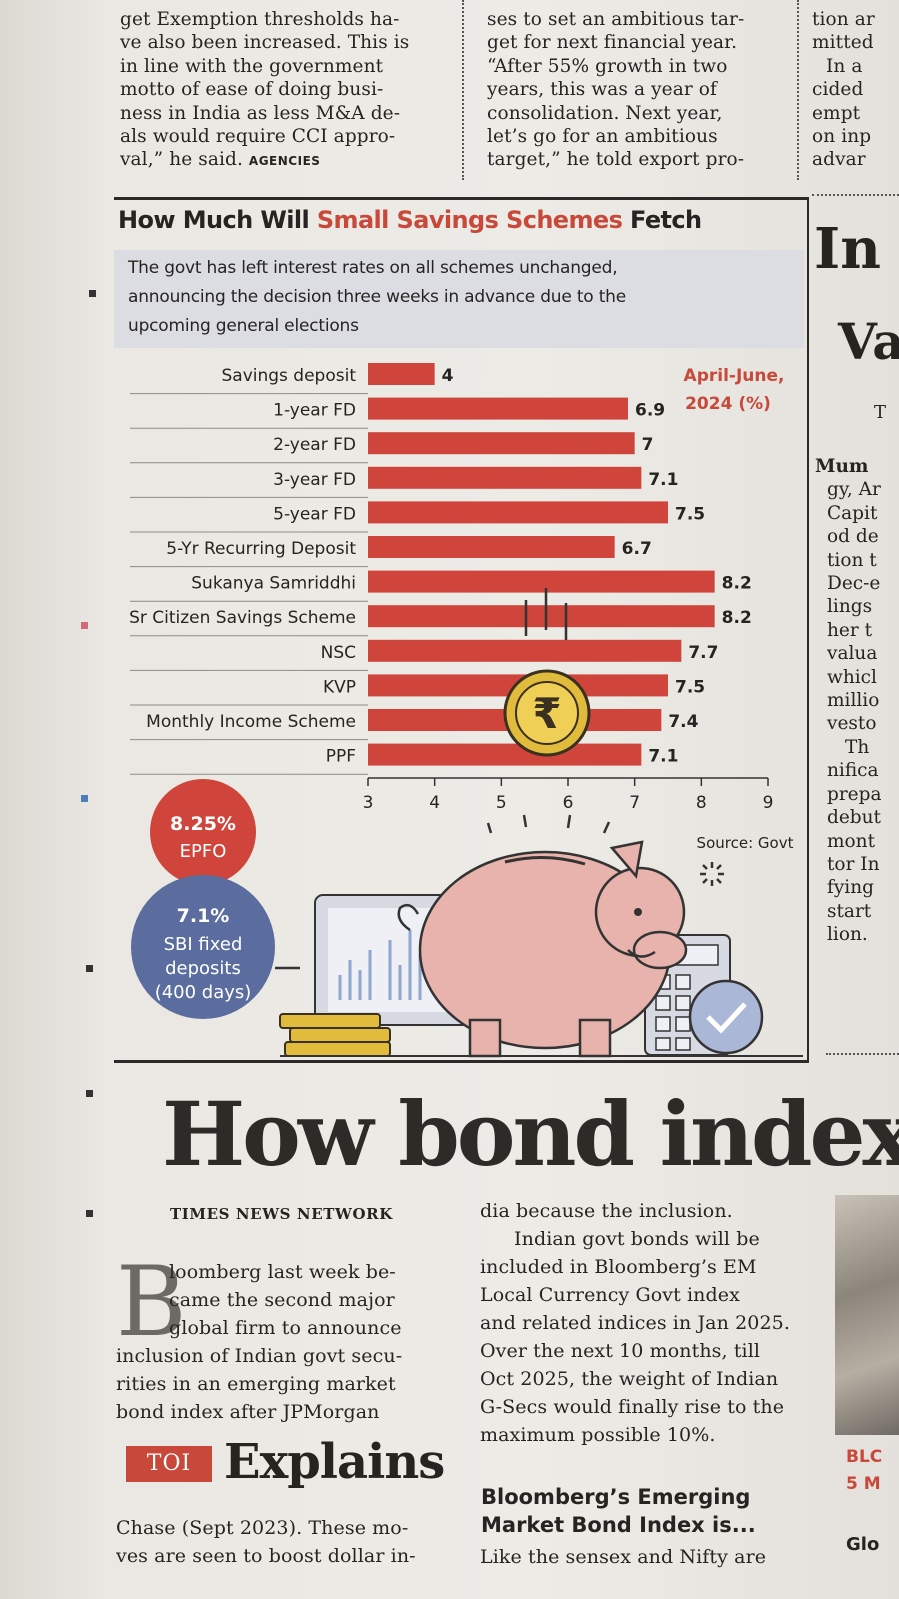 The height and width of the screenshot is (1599, 899). I want to click on text-line: and related indices in Jan 2025., so click(635, 1323).